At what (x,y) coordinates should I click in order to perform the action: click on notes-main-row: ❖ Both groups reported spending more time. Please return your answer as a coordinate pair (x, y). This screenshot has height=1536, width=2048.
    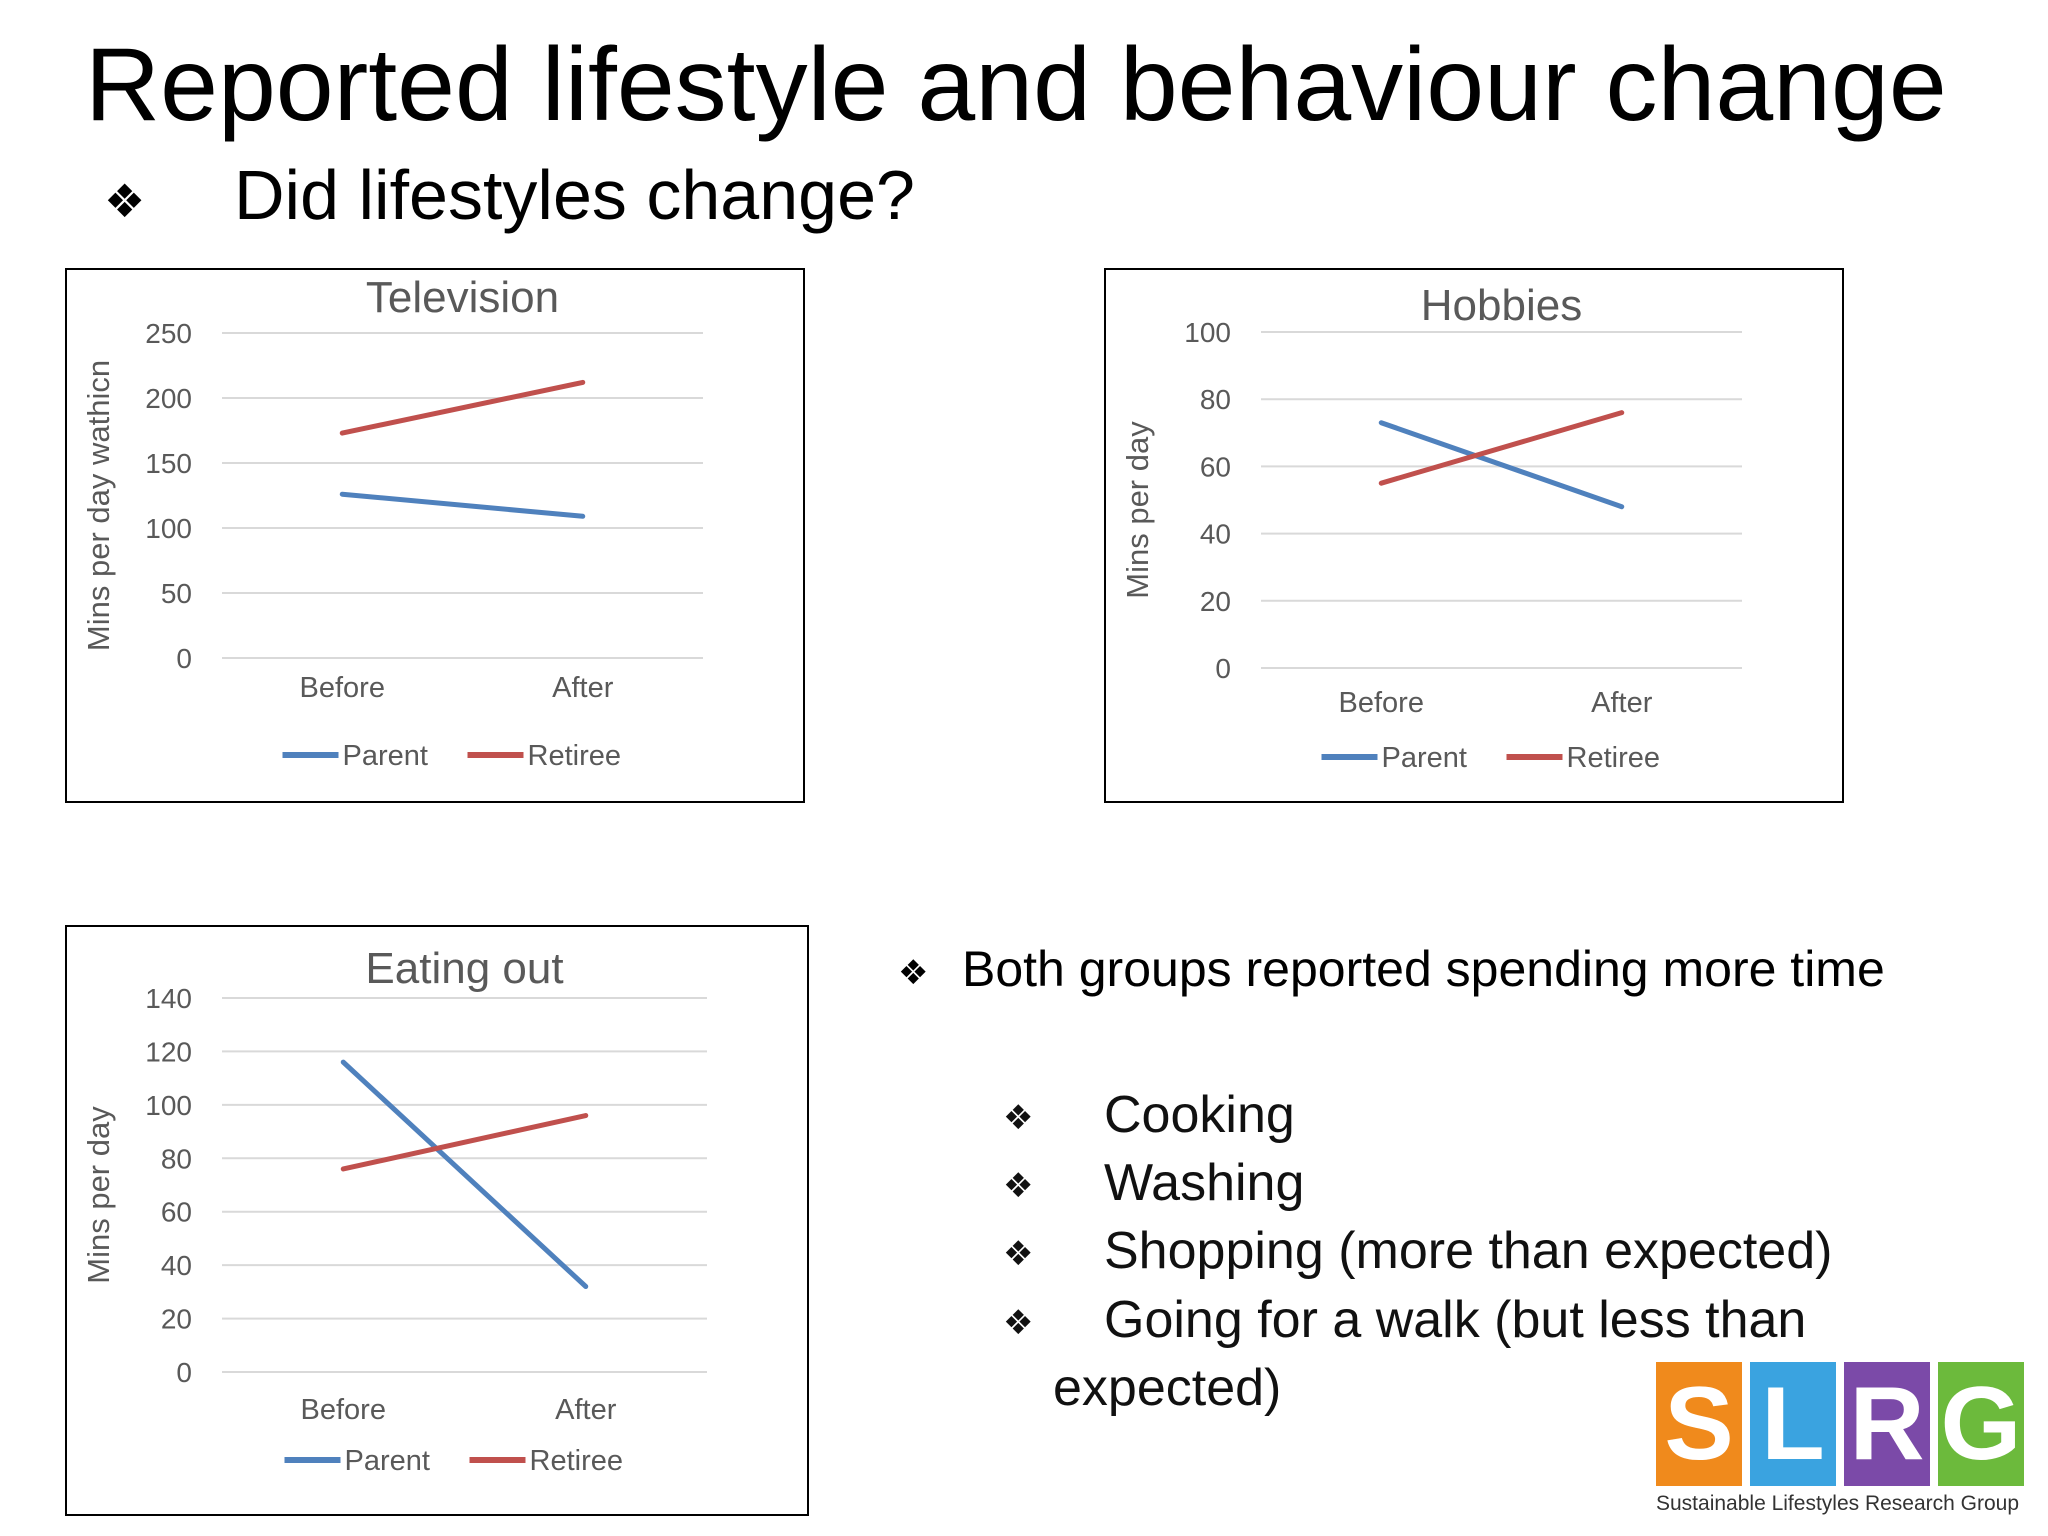
    Looking at the image, I should click on (1391, 969).